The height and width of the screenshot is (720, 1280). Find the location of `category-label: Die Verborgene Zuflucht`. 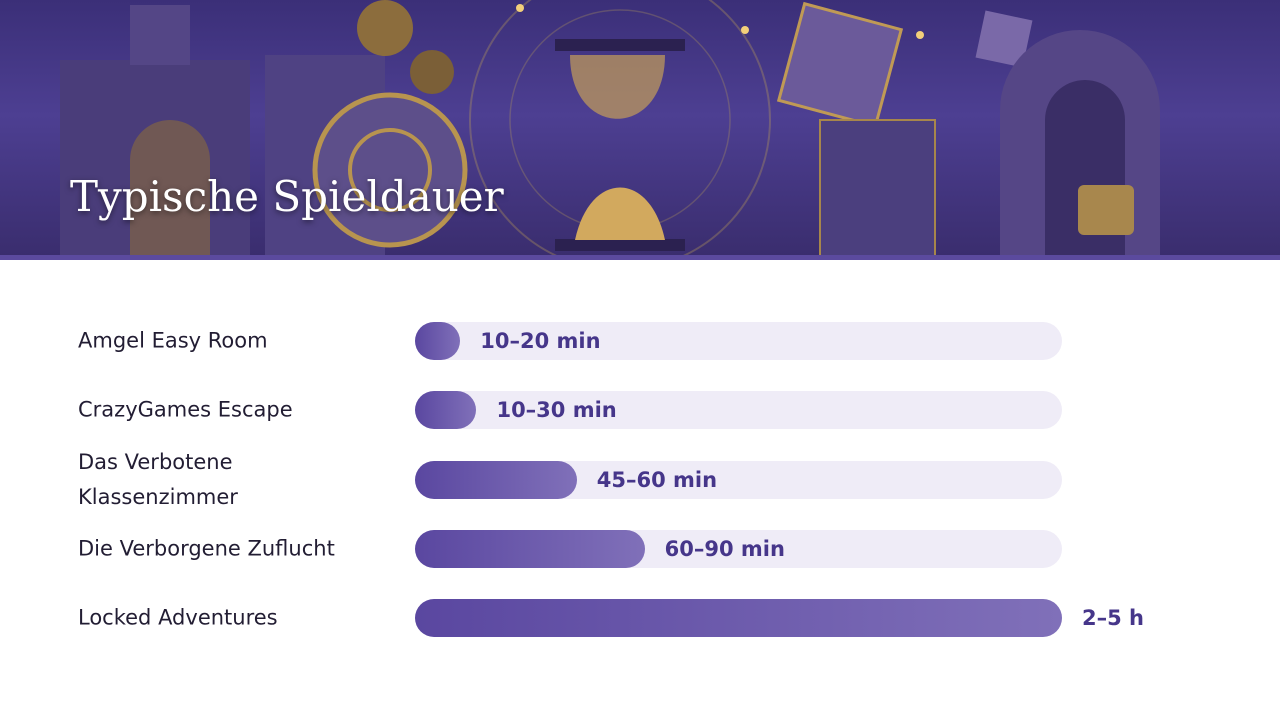

category-label: Die Verborgene Zuflucht is located at coordinates (206, 548).